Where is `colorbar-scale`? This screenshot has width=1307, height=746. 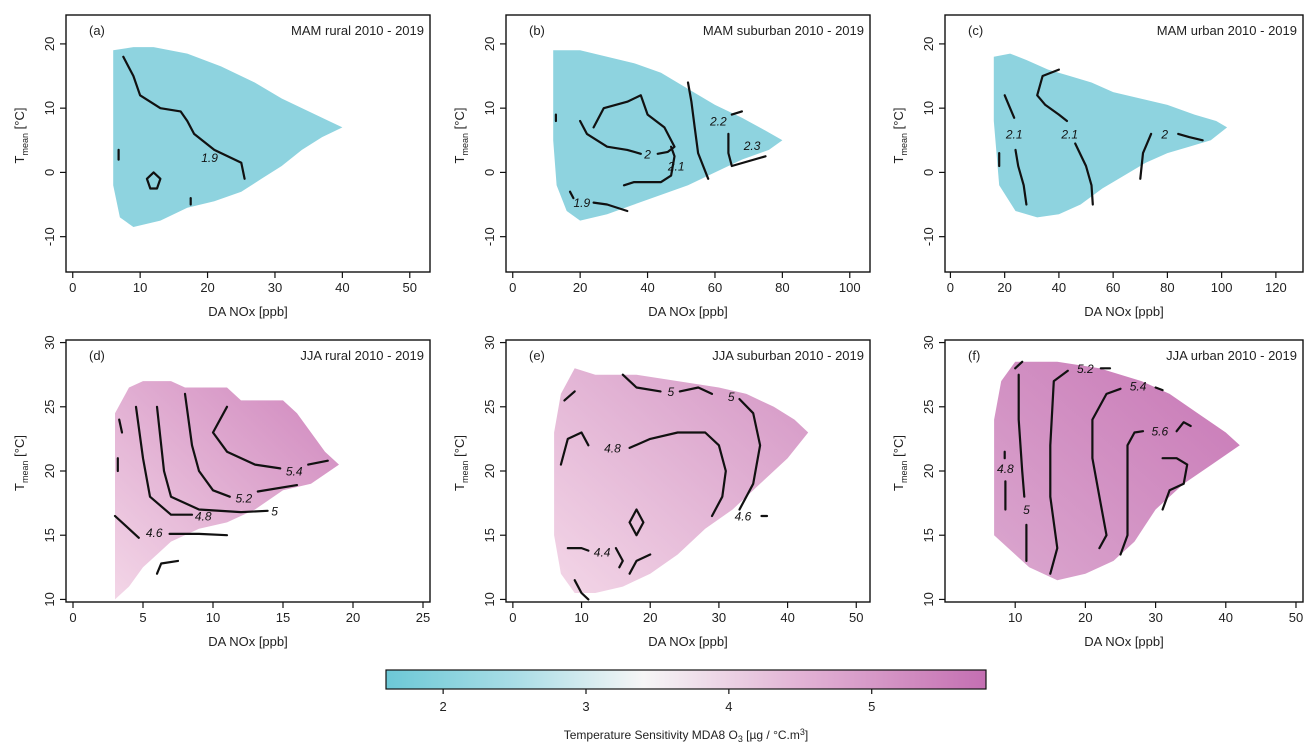 colorbar-scale is located at coordinates (686, 679).